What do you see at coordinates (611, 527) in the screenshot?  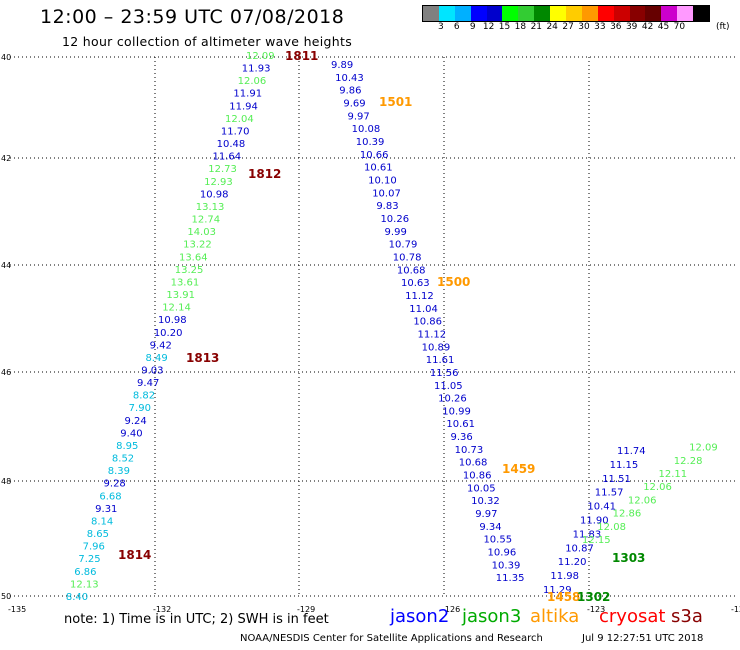 I see `swh-reading-east-track-b: 12.08` at bounding box center [611, 527].